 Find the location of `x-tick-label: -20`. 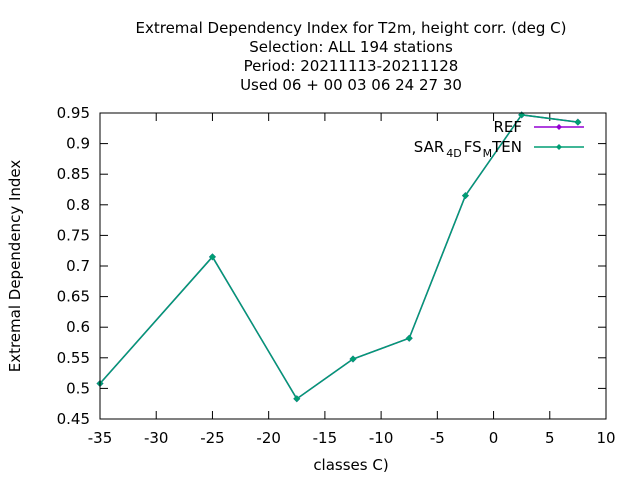

x-tick-label: -20 is located at coordinates (268, 438).